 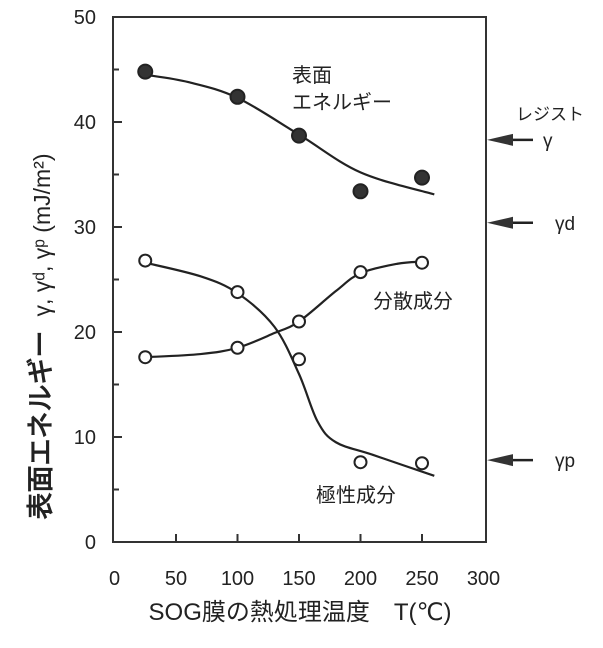 What do you see at coordinates (421, 579) in the screenshot?
I see `x-tick-label: 250` at bounding box center [421, 579].